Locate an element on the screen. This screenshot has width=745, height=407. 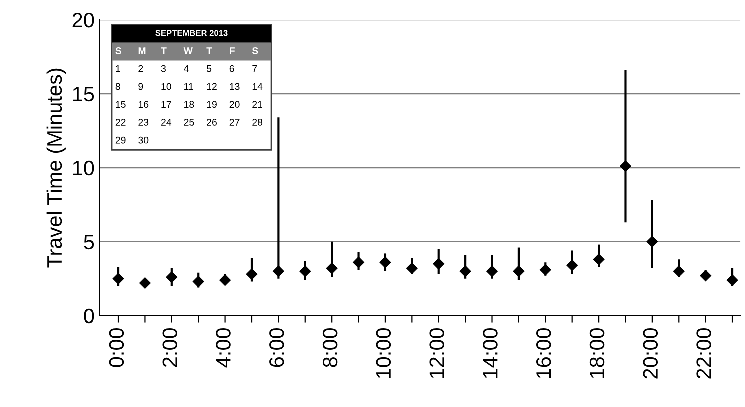
x-tick-label: 10:00 is located at coordinates (384, 353).